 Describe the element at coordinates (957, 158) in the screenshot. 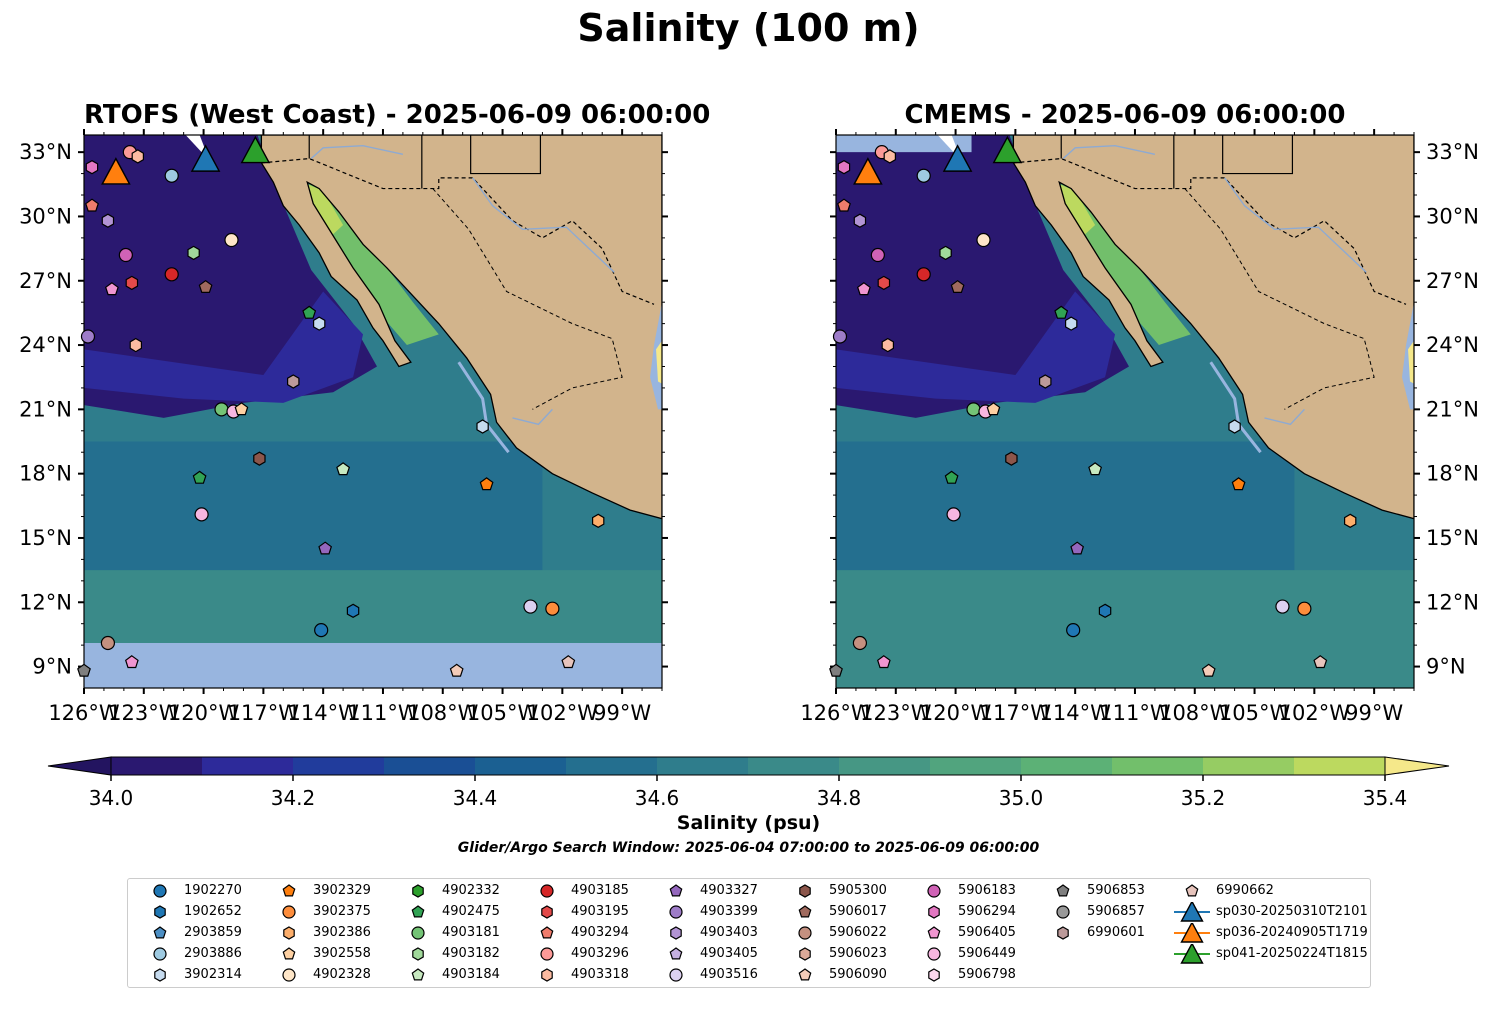

I see `platform-marker-sp030-20250310T2101` at that location.